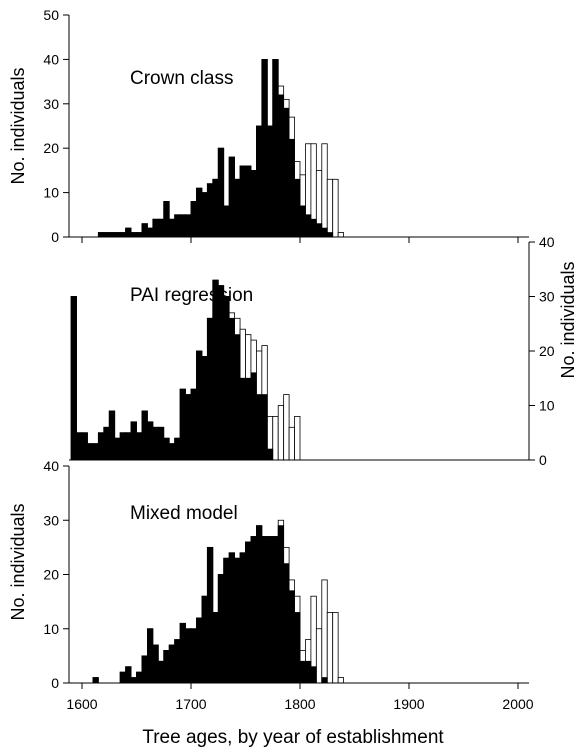 The height and width of the screenshot is (753, 586). What do you see at coordinates (293, 737) in the screenshot?
I see `x-axis-label: Tree ages, by year of establishment` at bounding box center [293, 737].